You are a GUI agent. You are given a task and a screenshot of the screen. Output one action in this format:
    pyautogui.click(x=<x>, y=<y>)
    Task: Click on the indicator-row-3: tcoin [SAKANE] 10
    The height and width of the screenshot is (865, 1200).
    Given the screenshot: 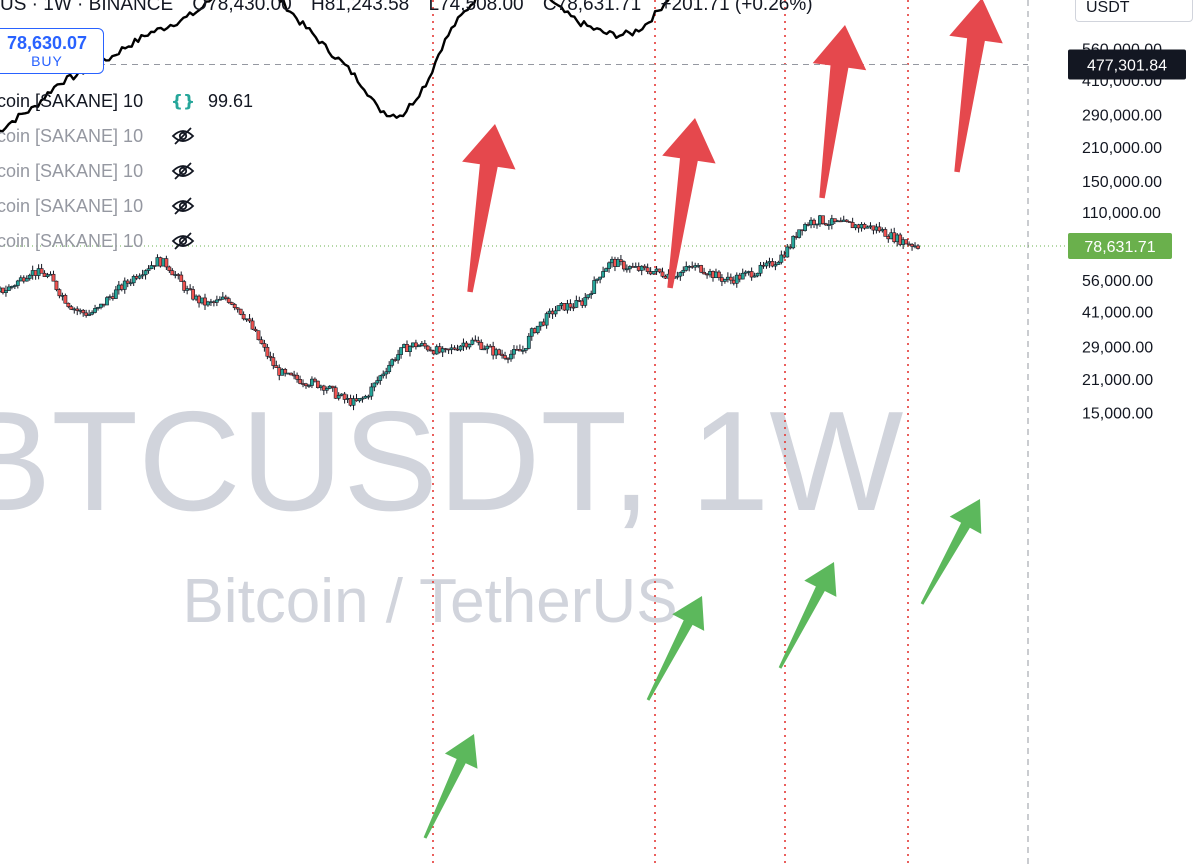 What is the action you would take?
    pyautogui.click(x=104, y=171)
    